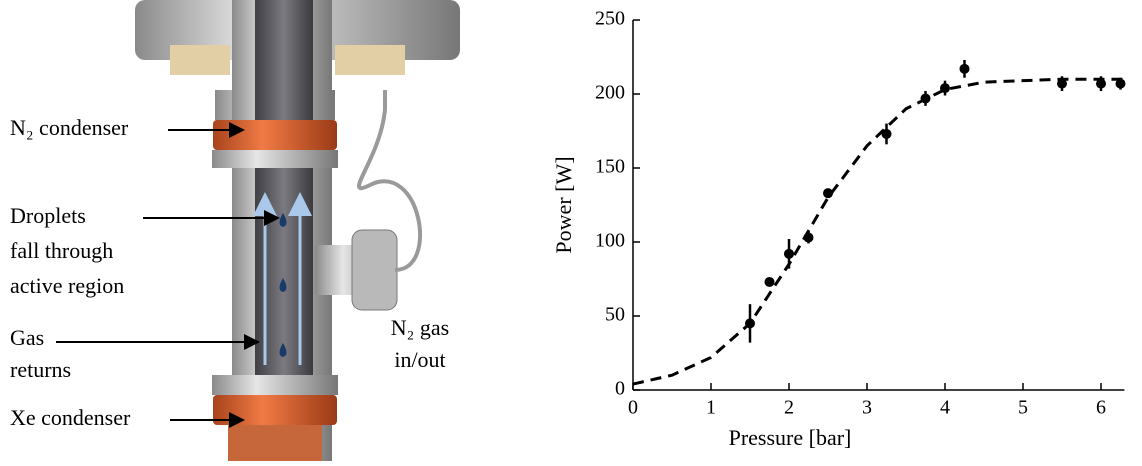 The height and width of the screenshot is (466, 1142). Describe the element at coordinates (69, 127) in the screenshot. I see `label: N₂ condenser` at that location.